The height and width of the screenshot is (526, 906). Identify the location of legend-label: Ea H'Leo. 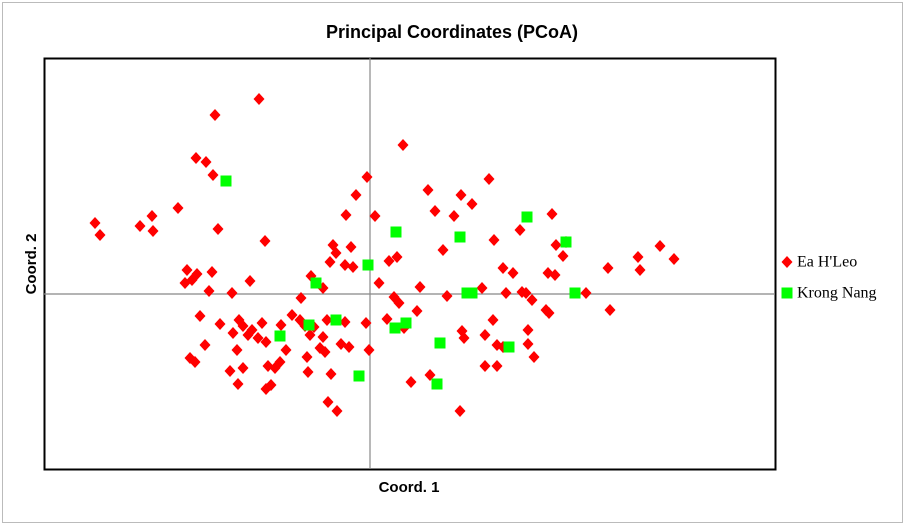
(827, 262).